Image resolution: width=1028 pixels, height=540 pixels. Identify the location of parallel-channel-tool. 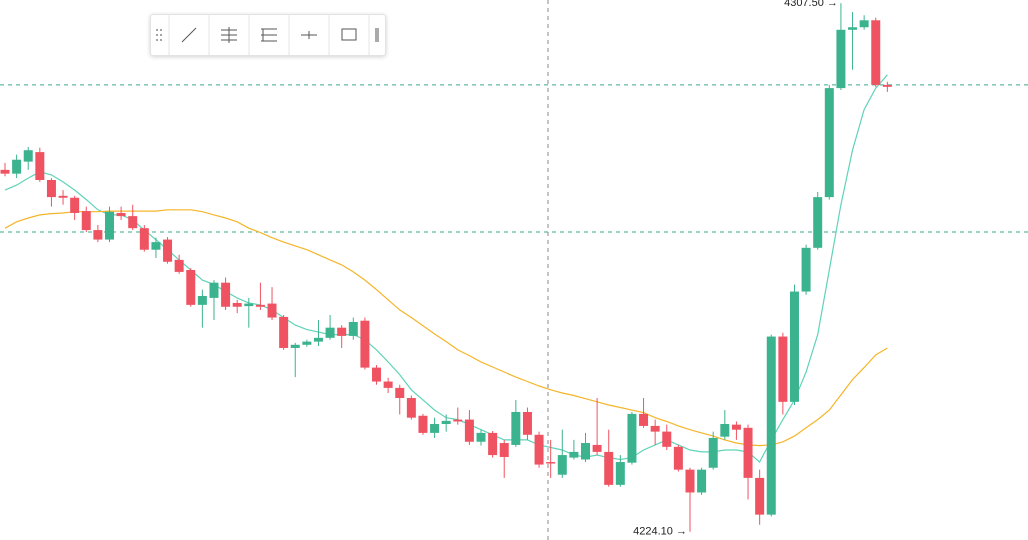
(269, 35).